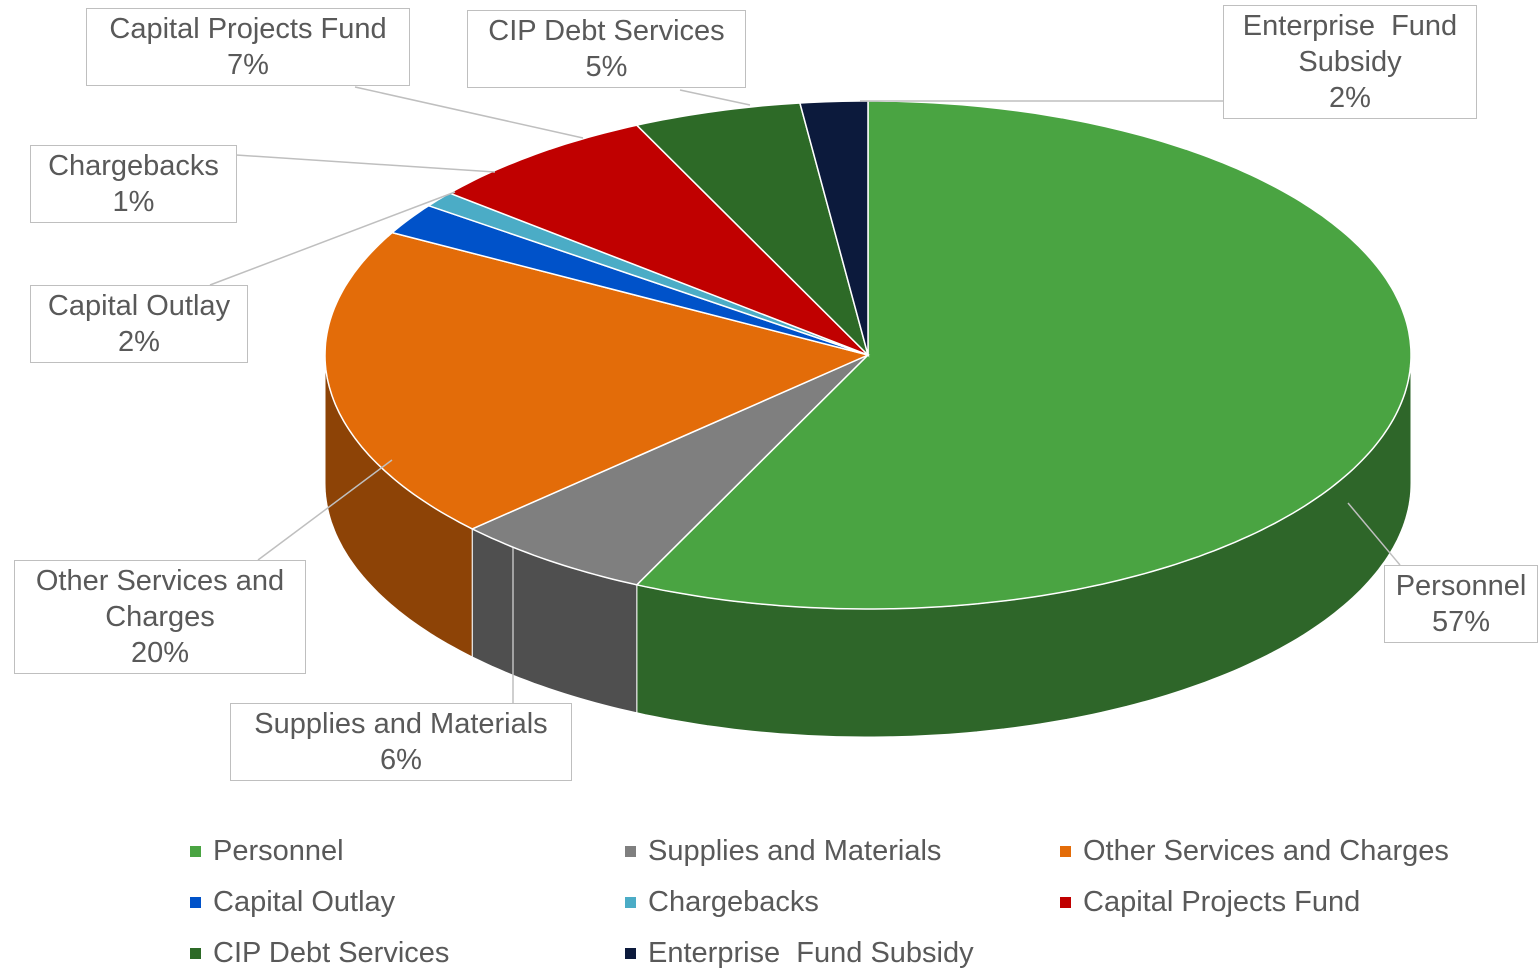 The width and height of the screenshot is (1538, 975). I want to click on legend-item: Other Services and Charges, so click(1254, 851).